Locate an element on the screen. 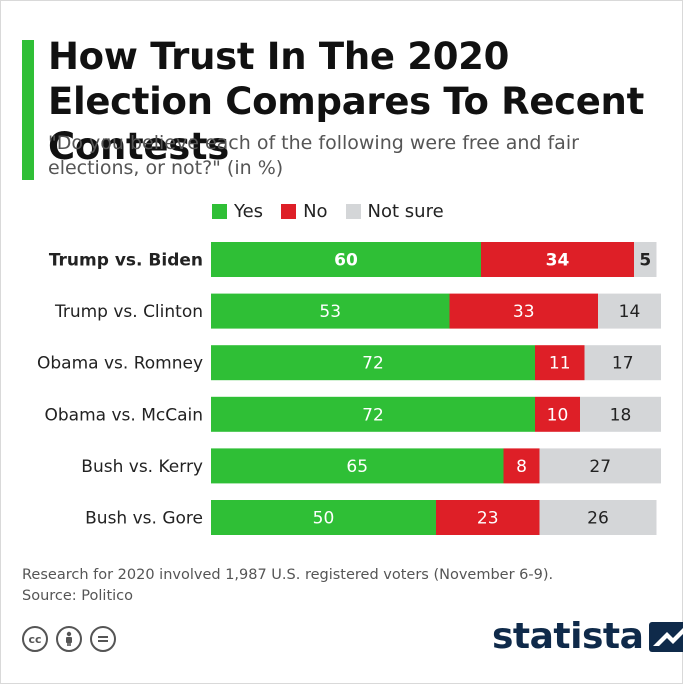 This screenshot has height=684, width=683. bar-trump-vs-biden-yes is located at coordinates (346, 259).